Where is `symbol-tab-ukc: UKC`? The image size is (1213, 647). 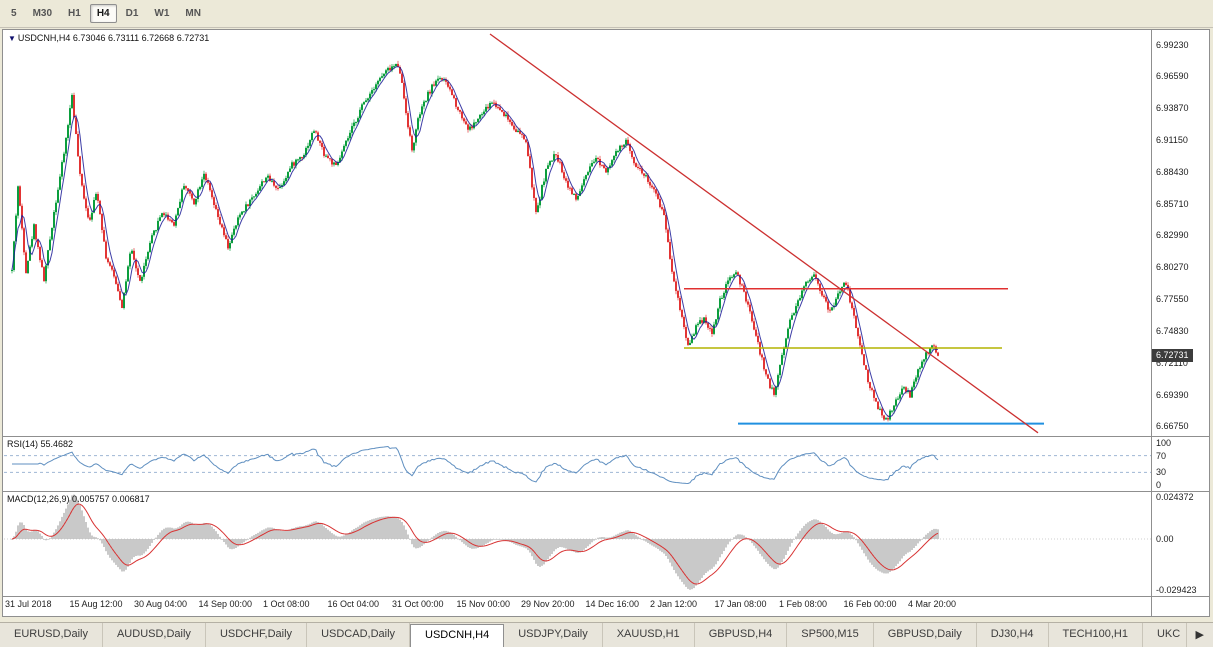
symbol-tab-ukc: UKC is located at coordinates (1164, 635).